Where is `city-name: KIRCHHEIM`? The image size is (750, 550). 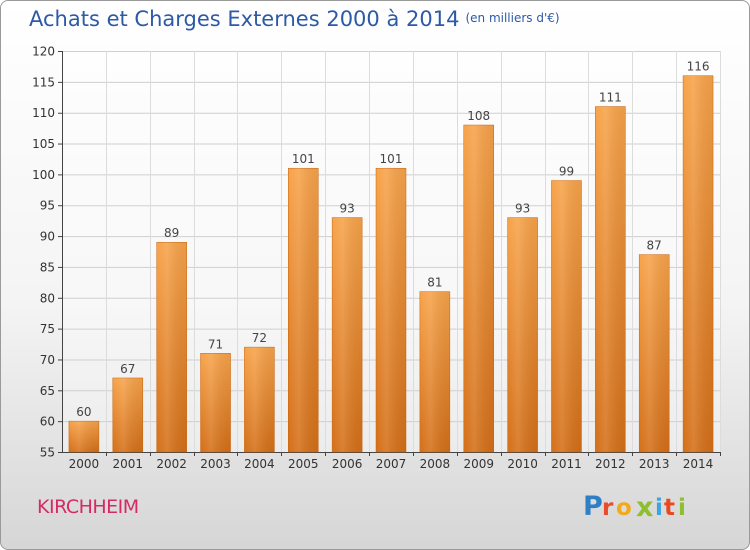 city-name: KIRCHHEIM is located at coordinates (88, 507).